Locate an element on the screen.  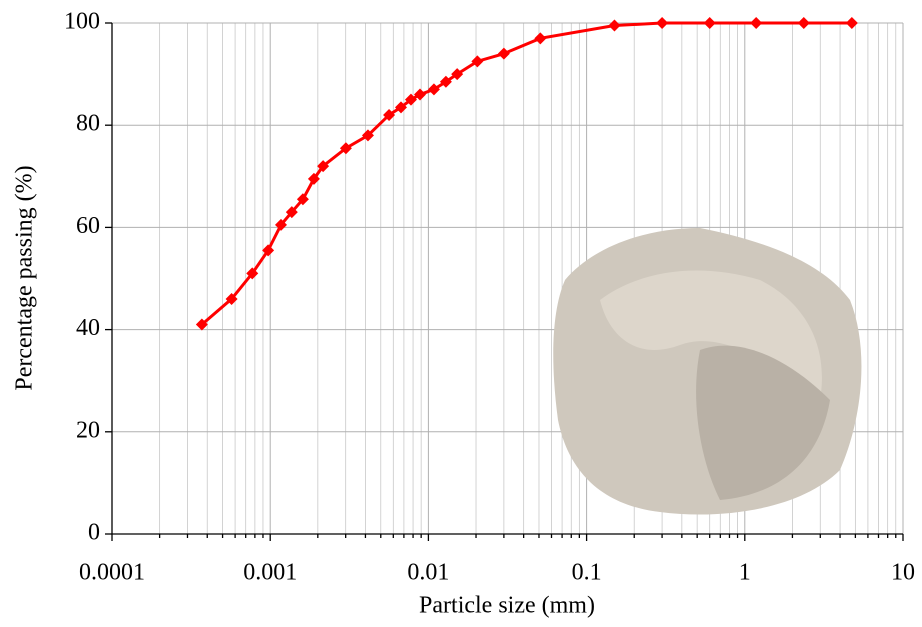
powder-shadow is located at coordinates (763, 422).